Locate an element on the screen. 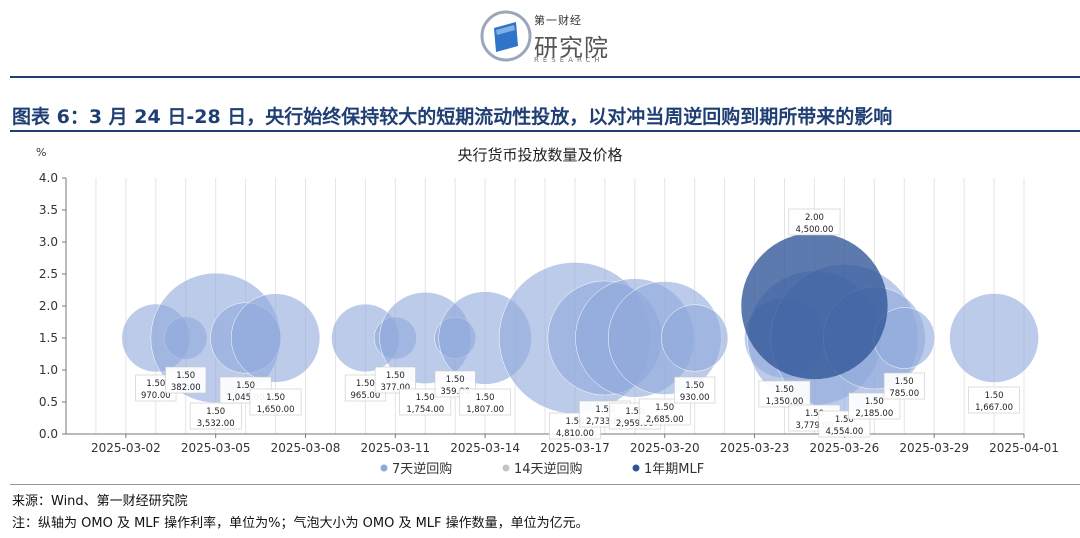  data-label-7day: 1.50 377.00 is located at coordinates (395, 380).